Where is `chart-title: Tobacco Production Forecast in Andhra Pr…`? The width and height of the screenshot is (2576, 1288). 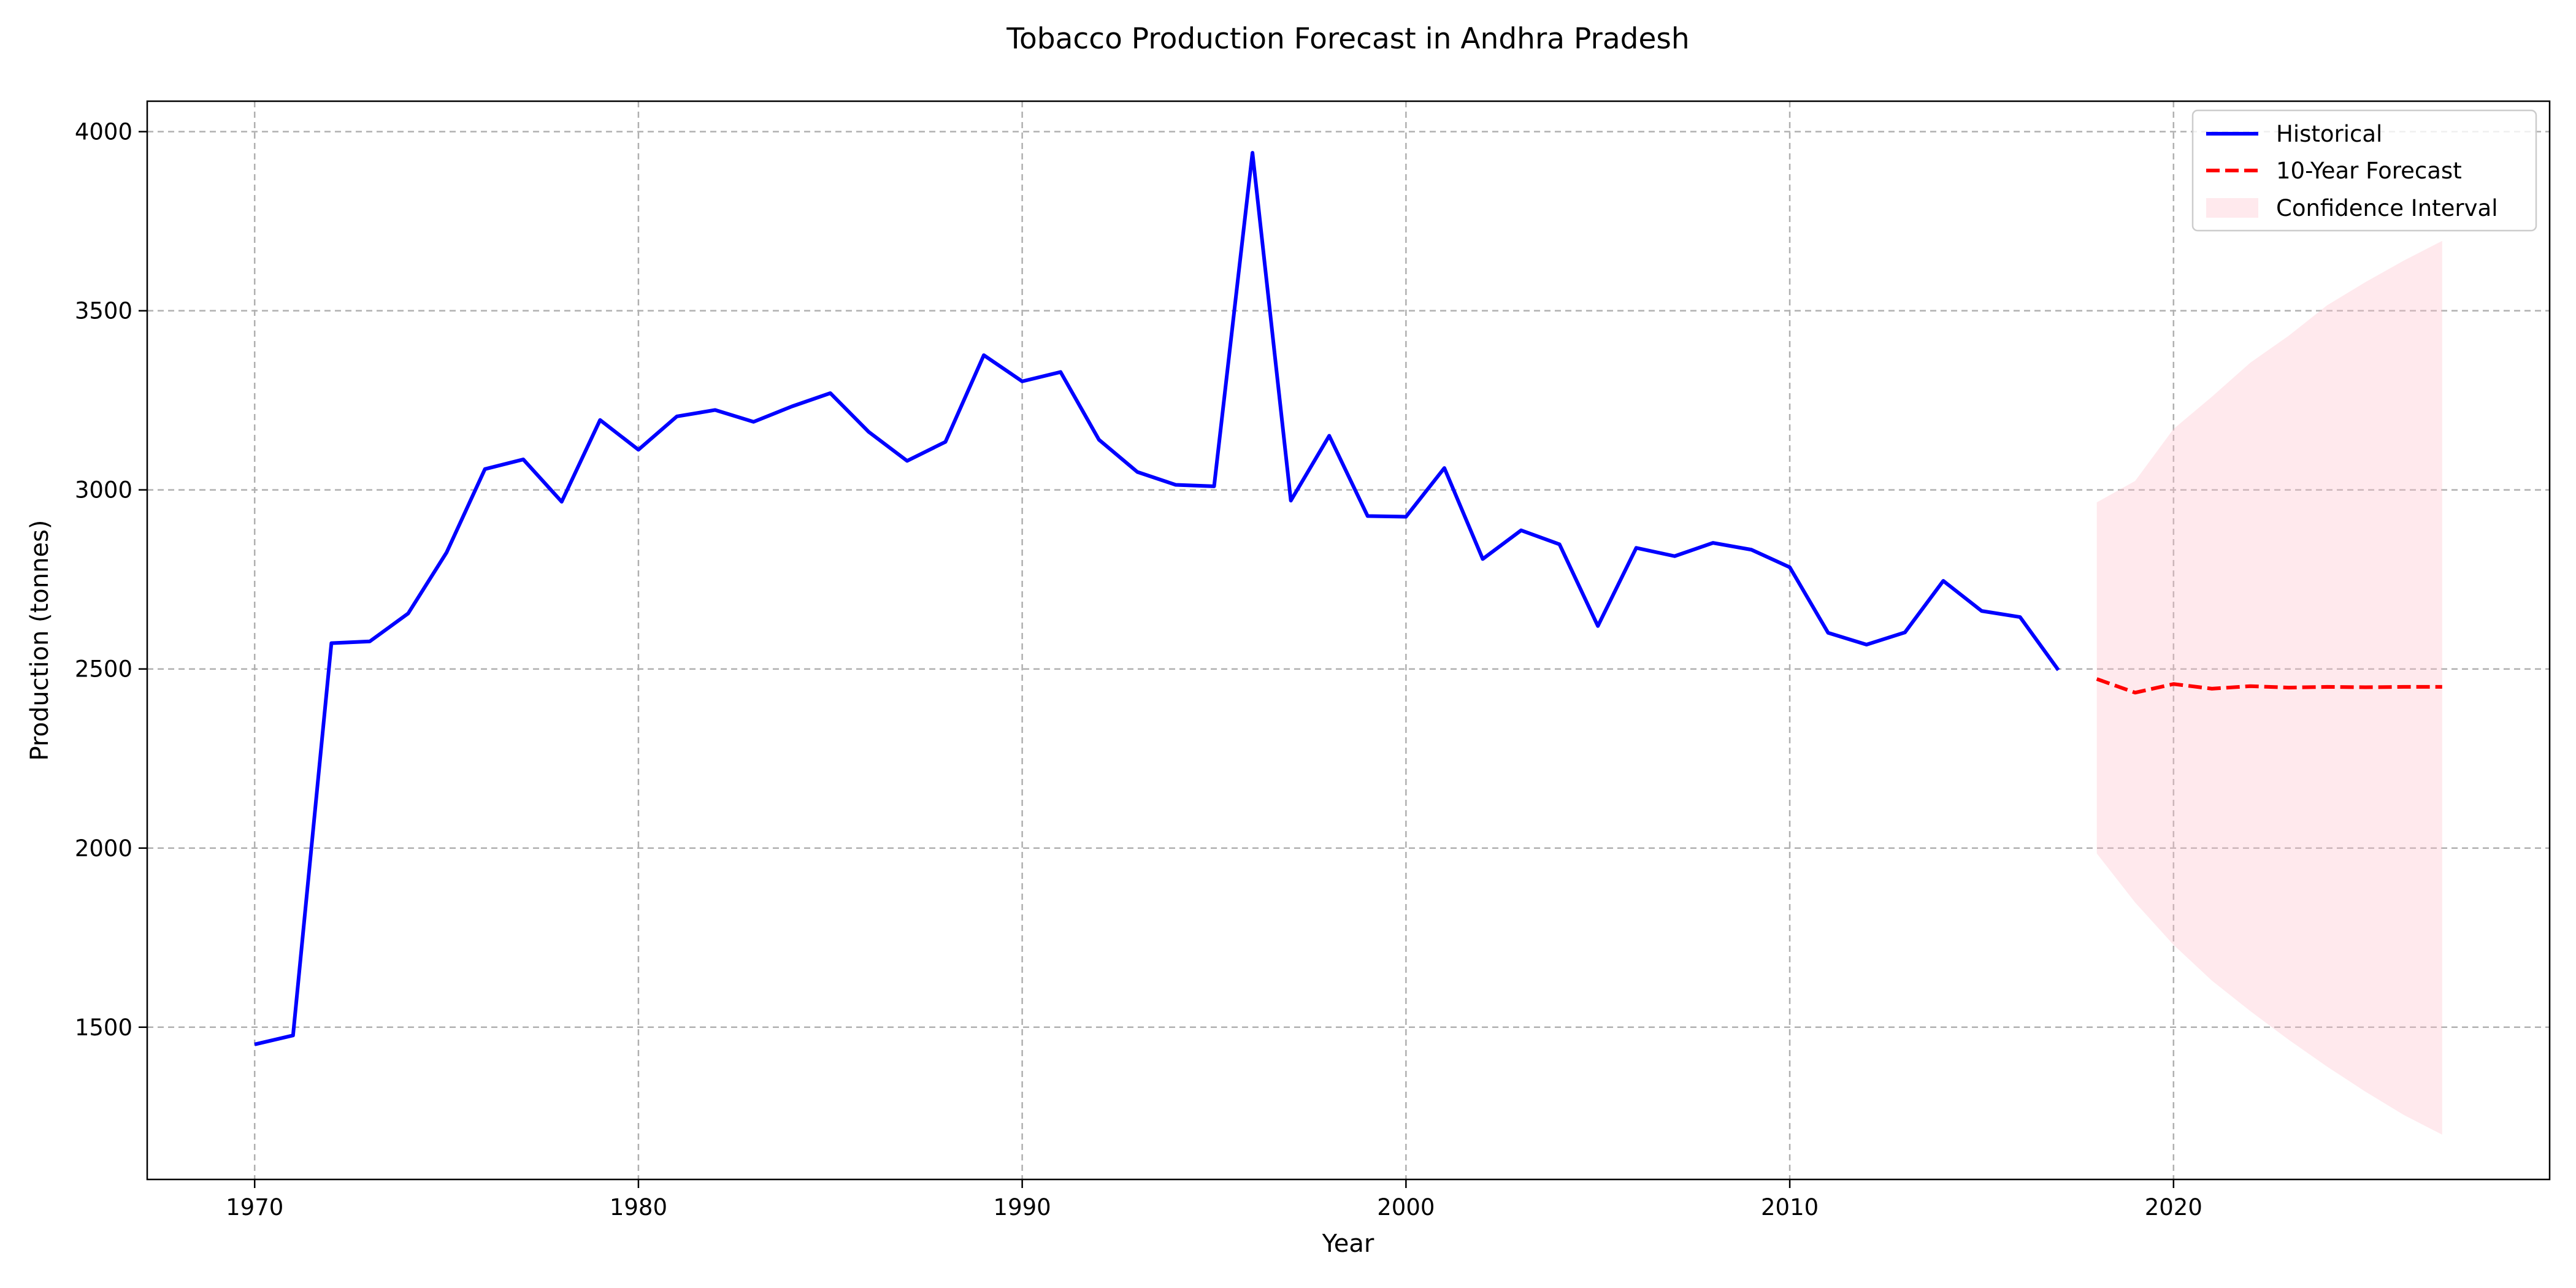
chart-title: Tobacco Production Forecast in Andhra Pr… is located at coordinates (1347, 39).